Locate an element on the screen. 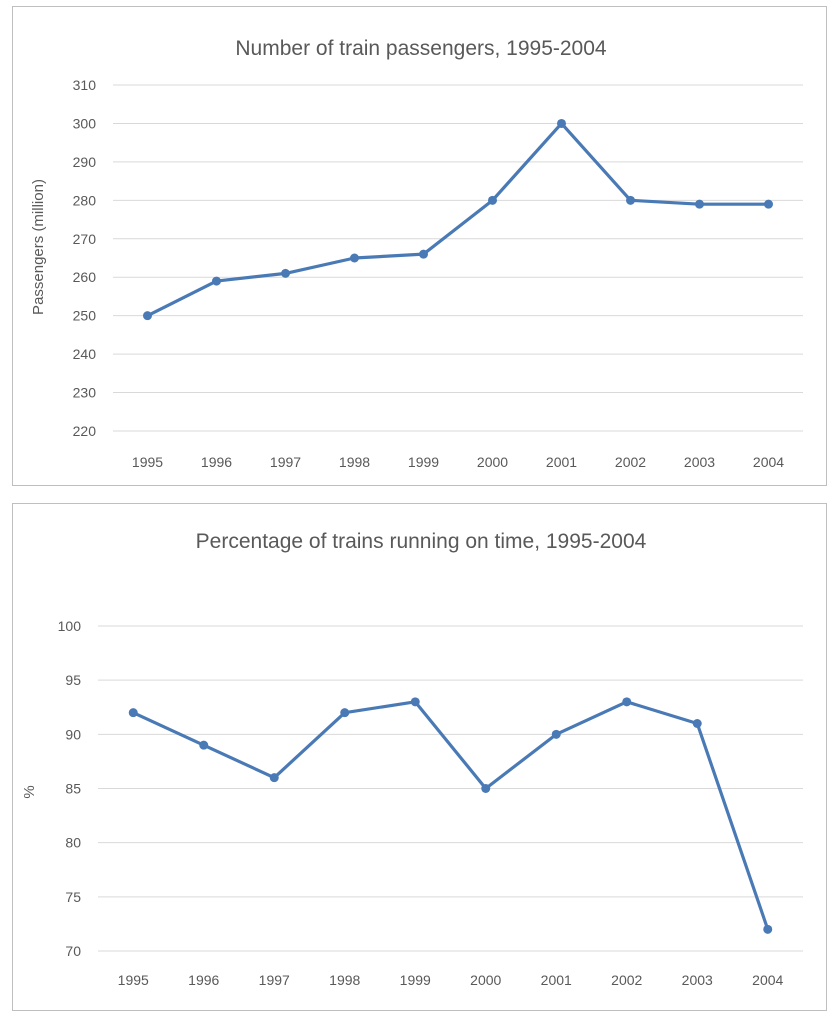  y-tick-label: 280 is located at coordinates (85, 200).